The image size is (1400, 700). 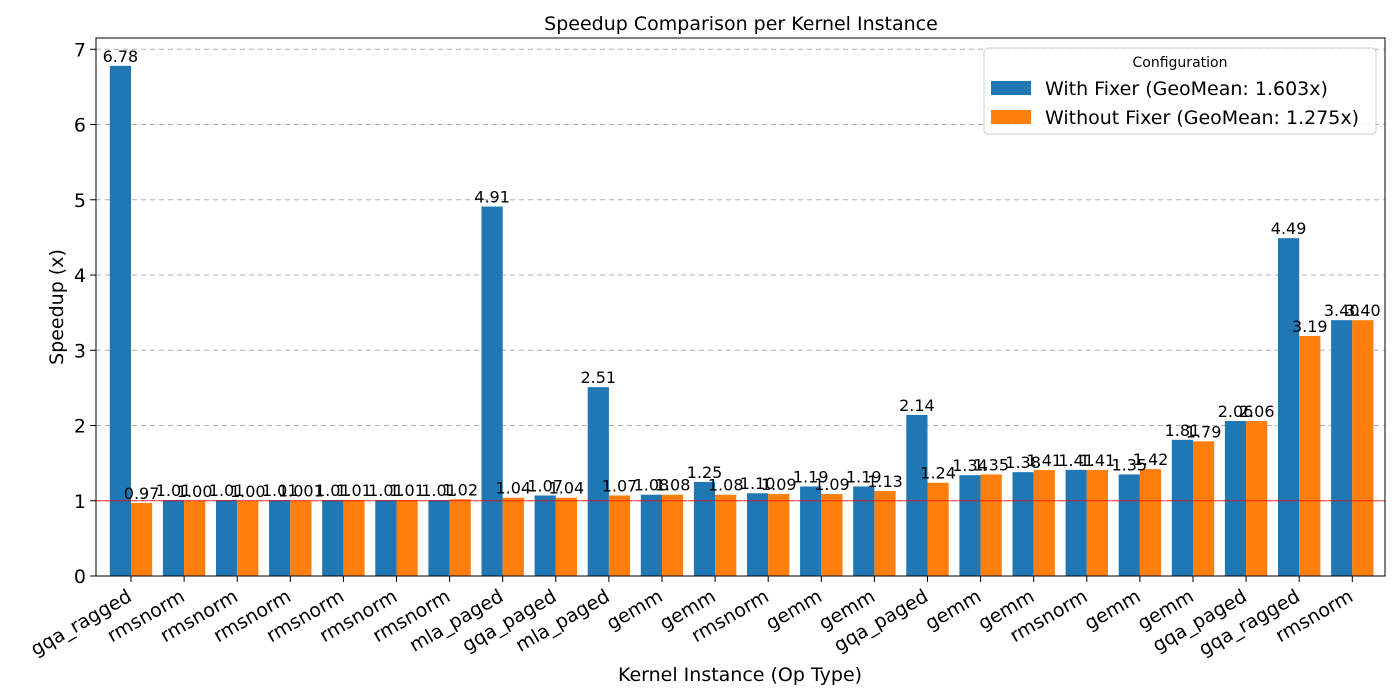 What do you see at coordinates (142, 493) in the screenshot?
I see `data-label: 0.97` at bounding box center [142, 493].